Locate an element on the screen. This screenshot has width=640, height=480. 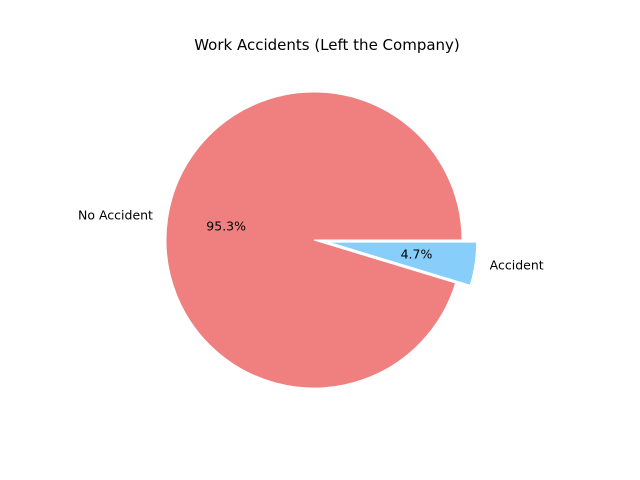
slice-label-accident: Accident is located at coordinates (517, 265).